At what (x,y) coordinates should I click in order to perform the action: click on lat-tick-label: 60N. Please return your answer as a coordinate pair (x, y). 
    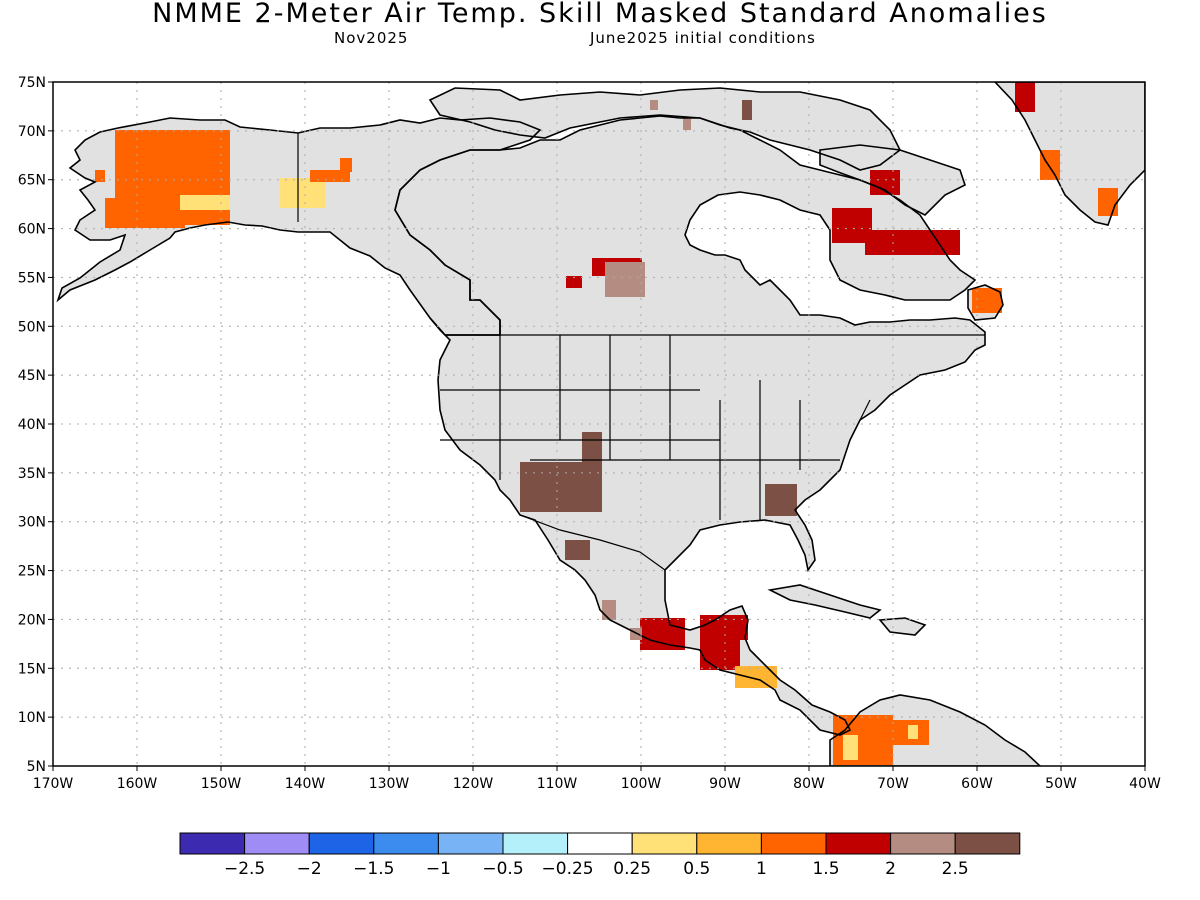
    Looking at the image, I should click on (32, 230).